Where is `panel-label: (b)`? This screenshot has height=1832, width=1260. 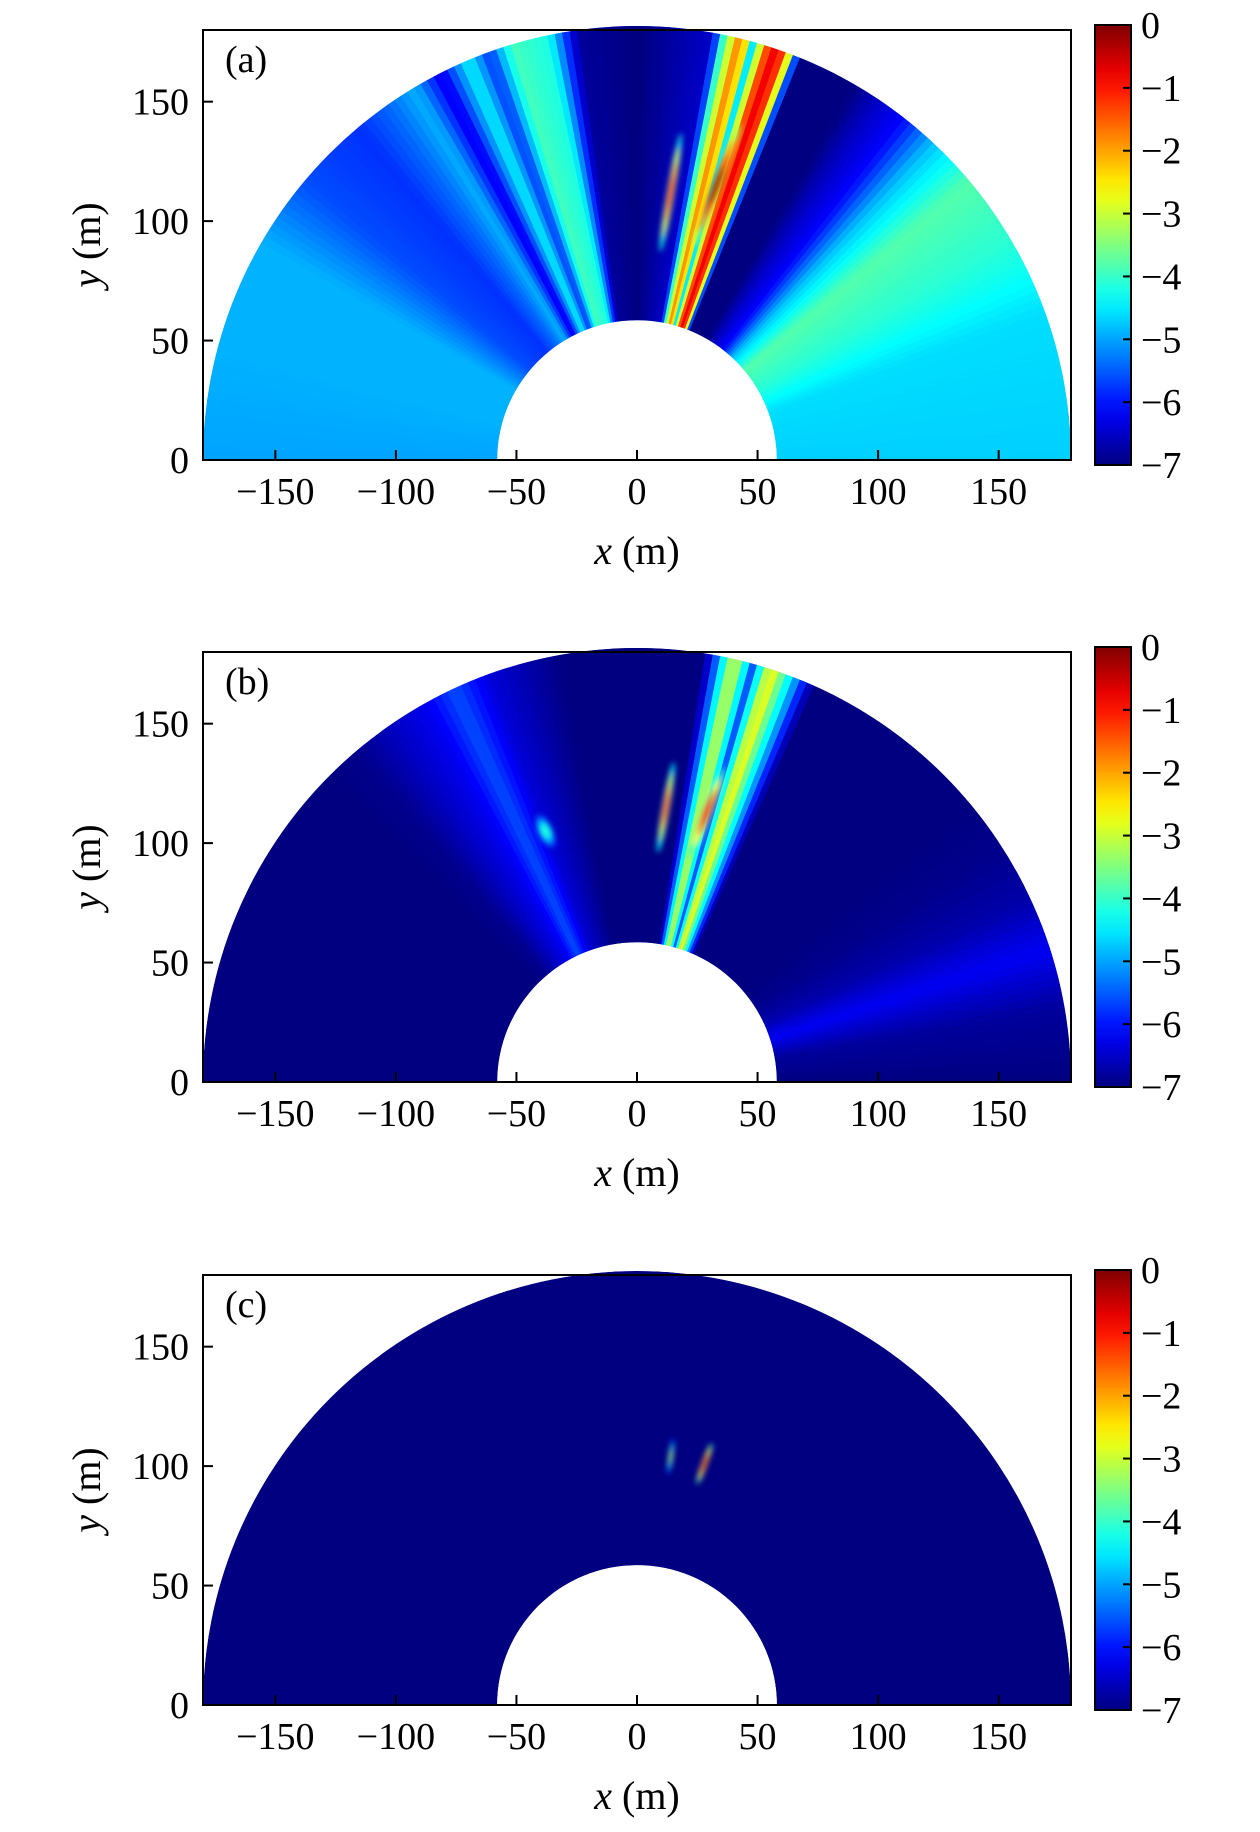 panel-label: (b) is located at coordinates (247, 682).